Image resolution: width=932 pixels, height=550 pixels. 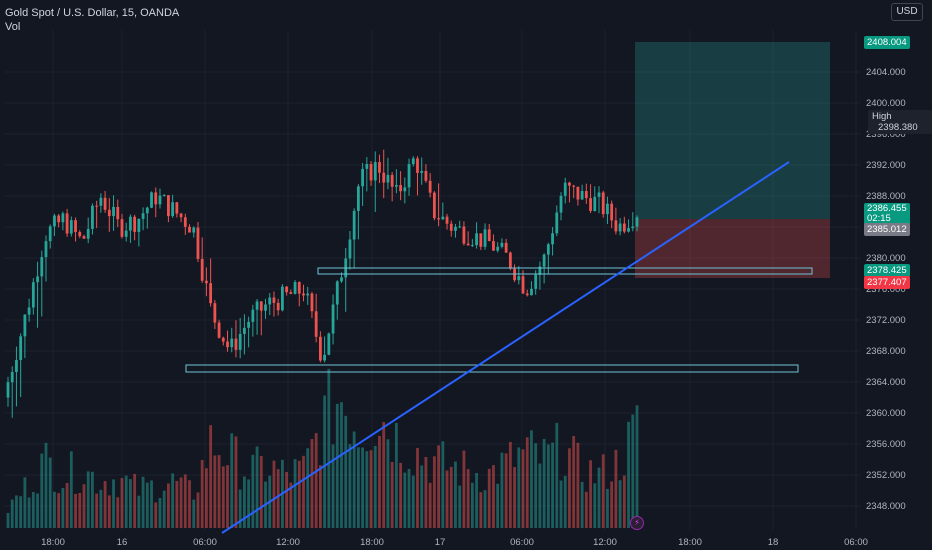 What do you see at coordinates (907, 12) in the screenshot?
I see `currency-button: USD` at bounding box center [907, 12].